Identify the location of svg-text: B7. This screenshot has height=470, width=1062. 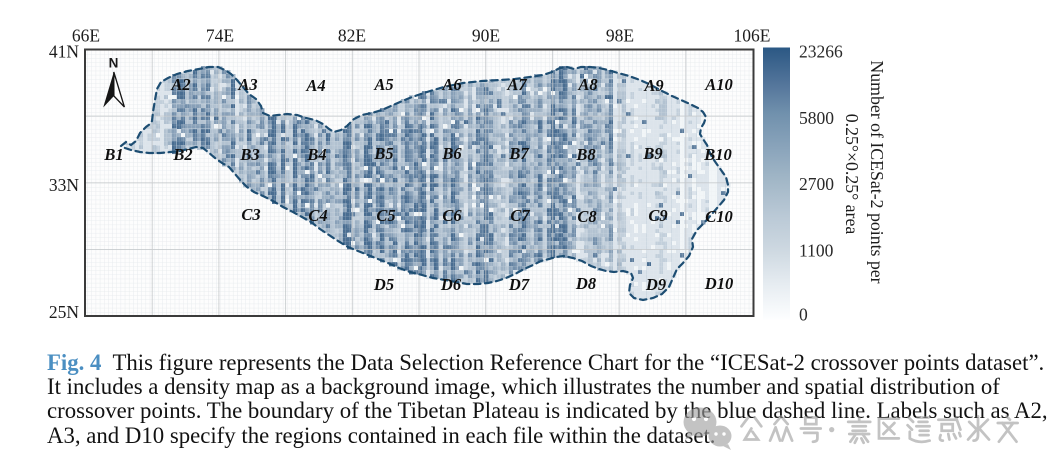
(518, 153).